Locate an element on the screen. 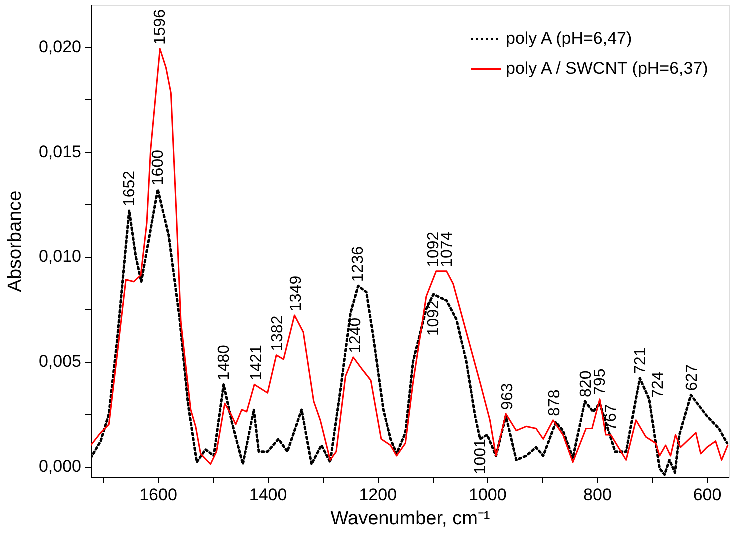 This screenshot has width=739, height=556. x-tick-label: 600 is located at coordinates (707, 495).